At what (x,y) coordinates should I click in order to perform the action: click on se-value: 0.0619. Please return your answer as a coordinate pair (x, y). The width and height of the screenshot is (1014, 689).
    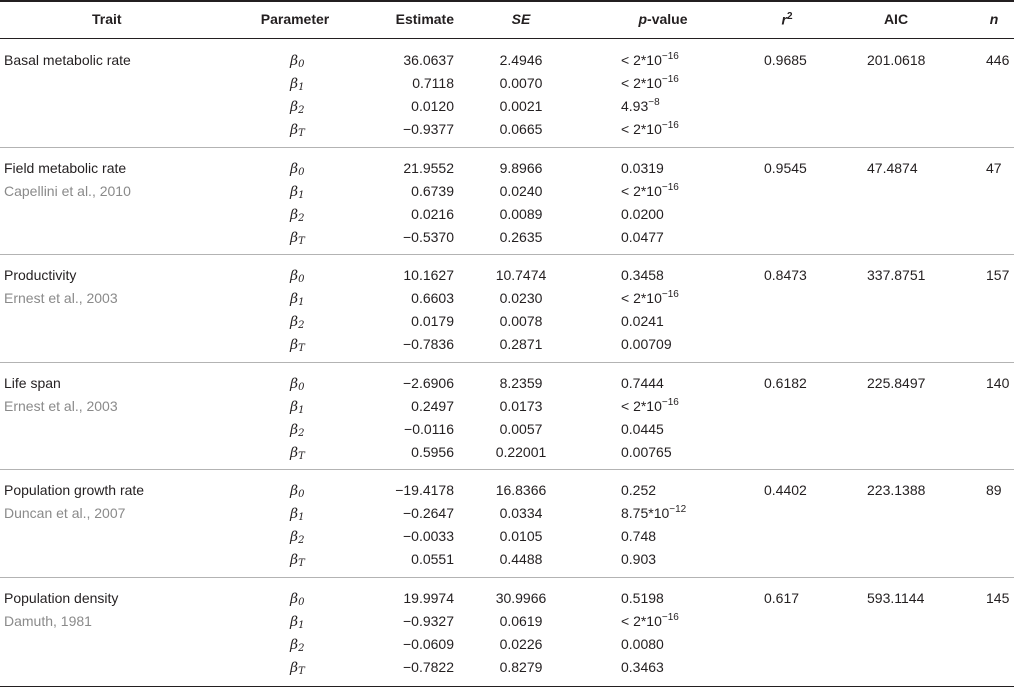
    Looking at the image, I should click on (521, 620).